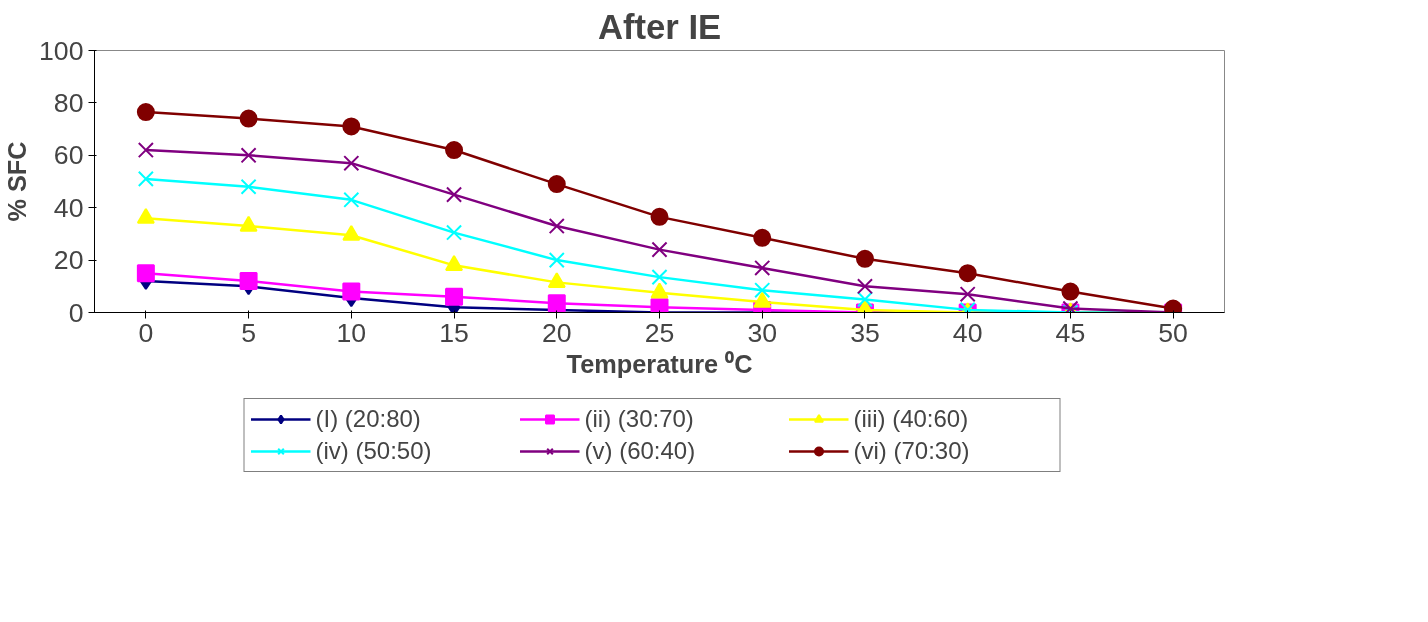 This screenshot has width=1428, height=622. I want to click on legend-label: (v) (60:40), so click(640, 451).